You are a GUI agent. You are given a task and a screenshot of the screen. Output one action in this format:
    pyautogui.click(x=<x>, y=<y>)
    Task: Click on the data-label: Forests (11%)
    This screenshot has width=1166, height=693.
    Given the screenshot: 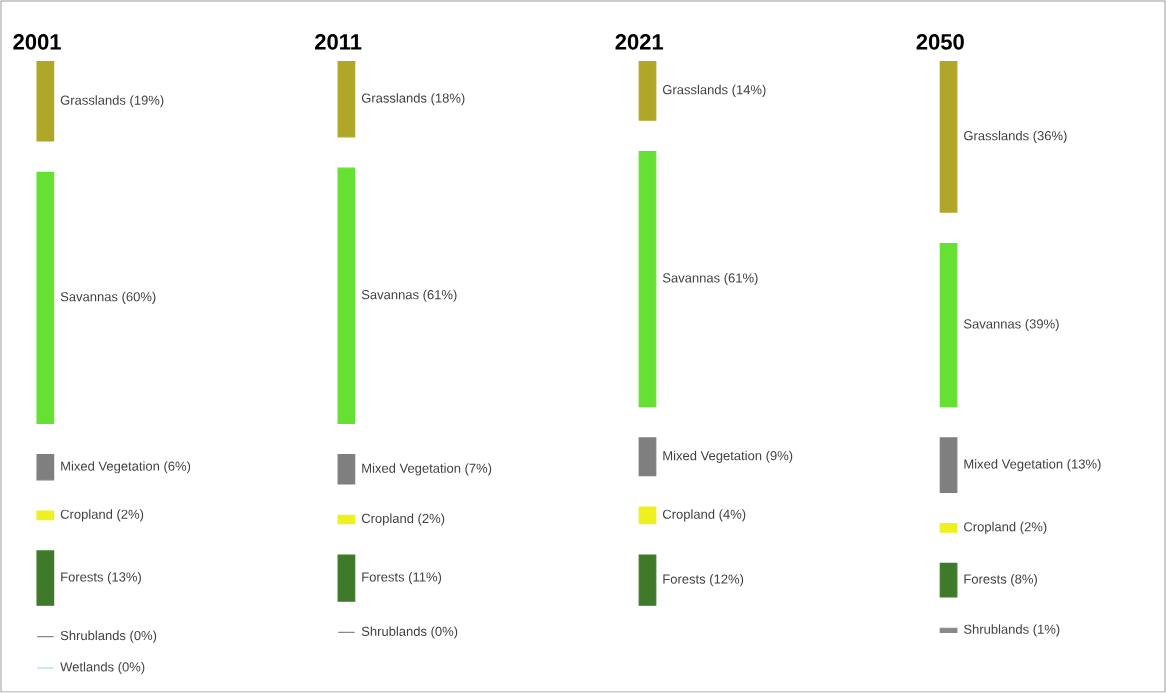 What is the action you would take?
    pyautogui.click(x=402, y=578)
    